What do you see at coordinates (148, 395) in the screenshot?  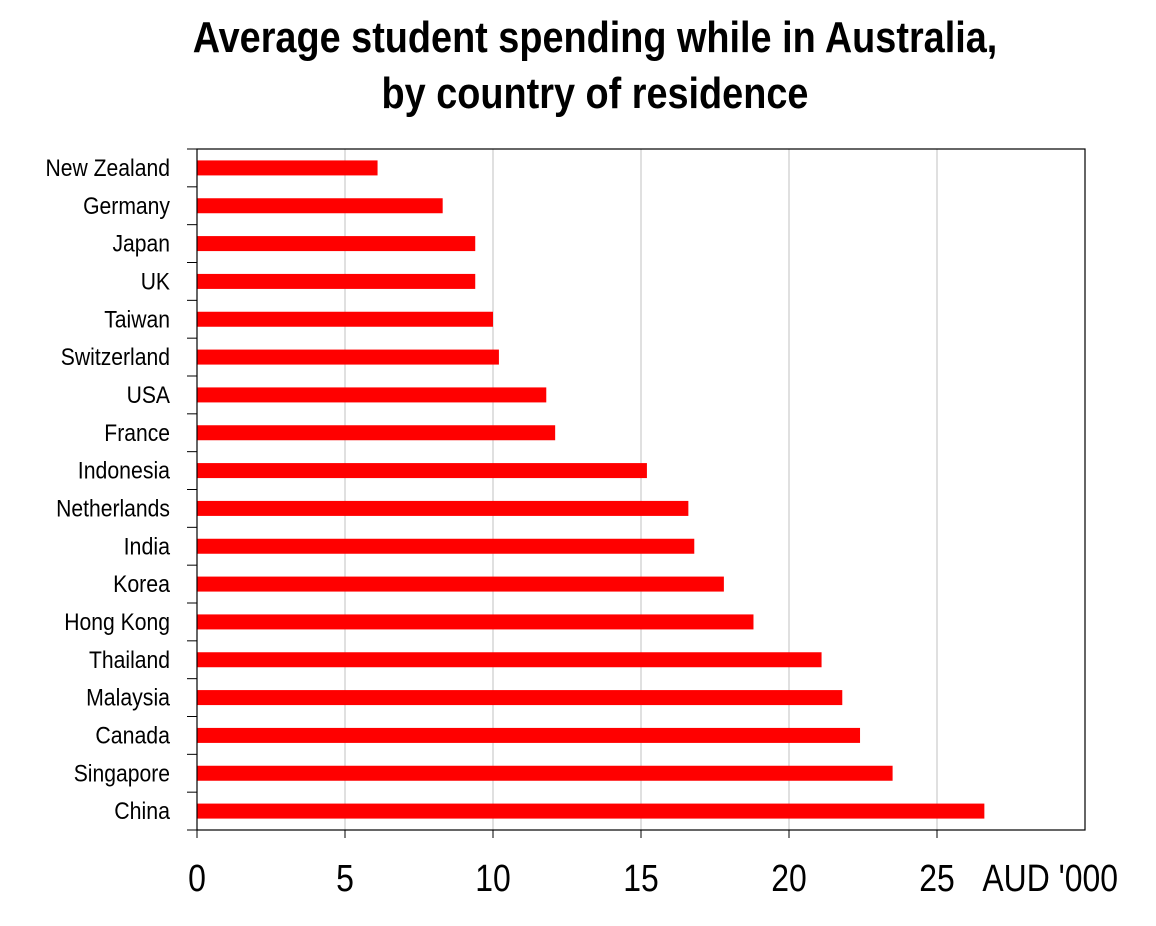 I see `category-label: USA` at bounding box center [148, 395].